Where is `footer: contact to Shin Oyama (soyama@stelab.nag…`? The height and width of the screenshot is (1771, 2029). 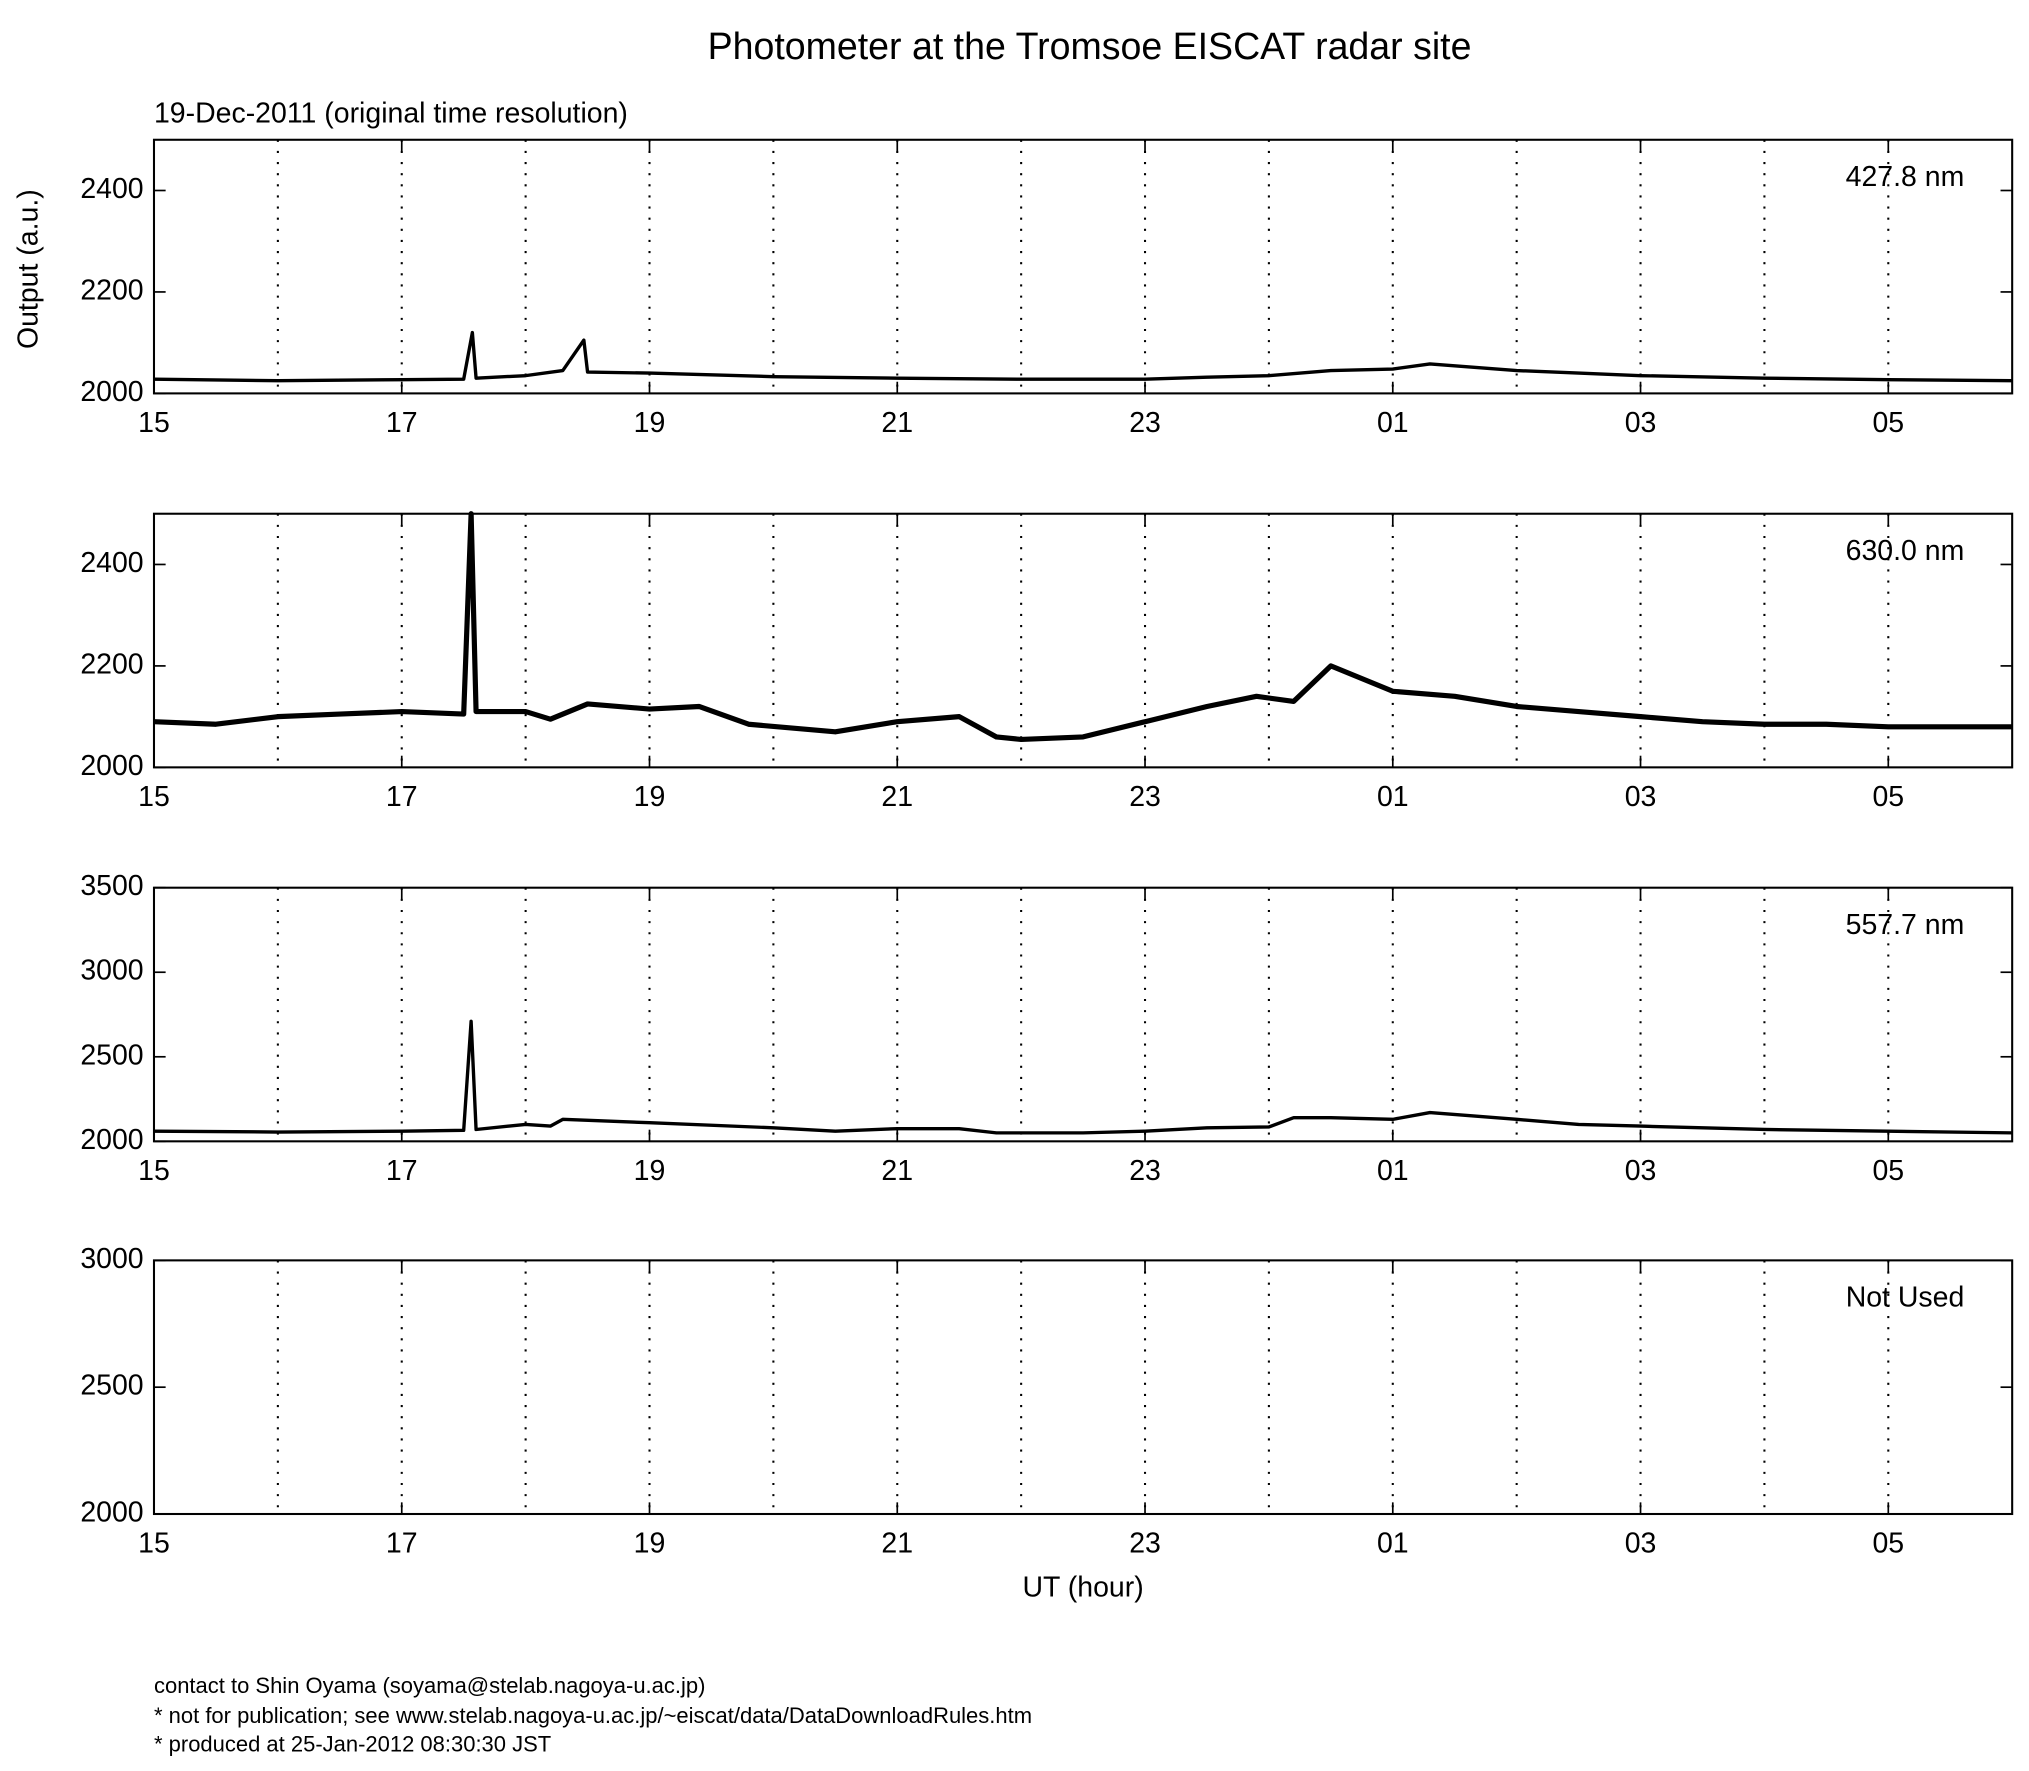 footer: contact to Shin Oyama (soyama@stelab.nag… is located at coordinates (429, 1685).